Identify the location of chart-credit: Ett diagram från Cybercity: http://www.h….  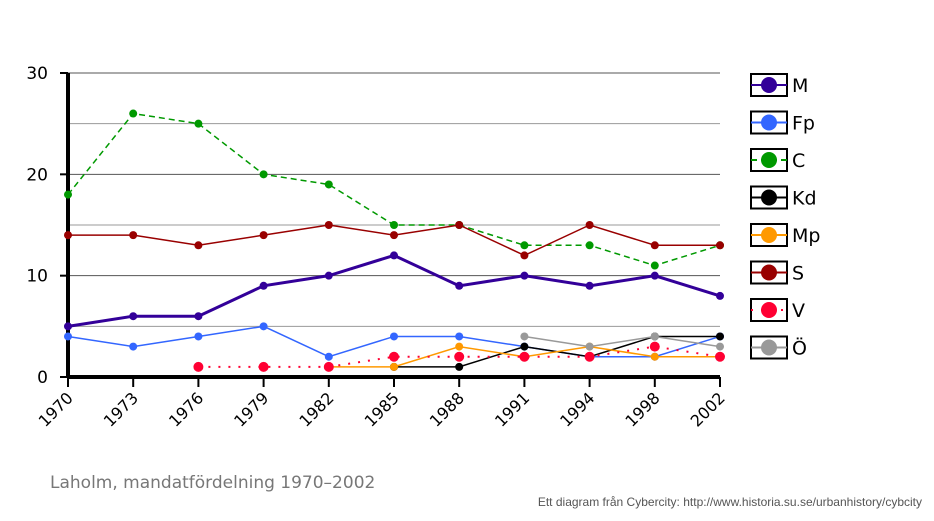
(729, 502).